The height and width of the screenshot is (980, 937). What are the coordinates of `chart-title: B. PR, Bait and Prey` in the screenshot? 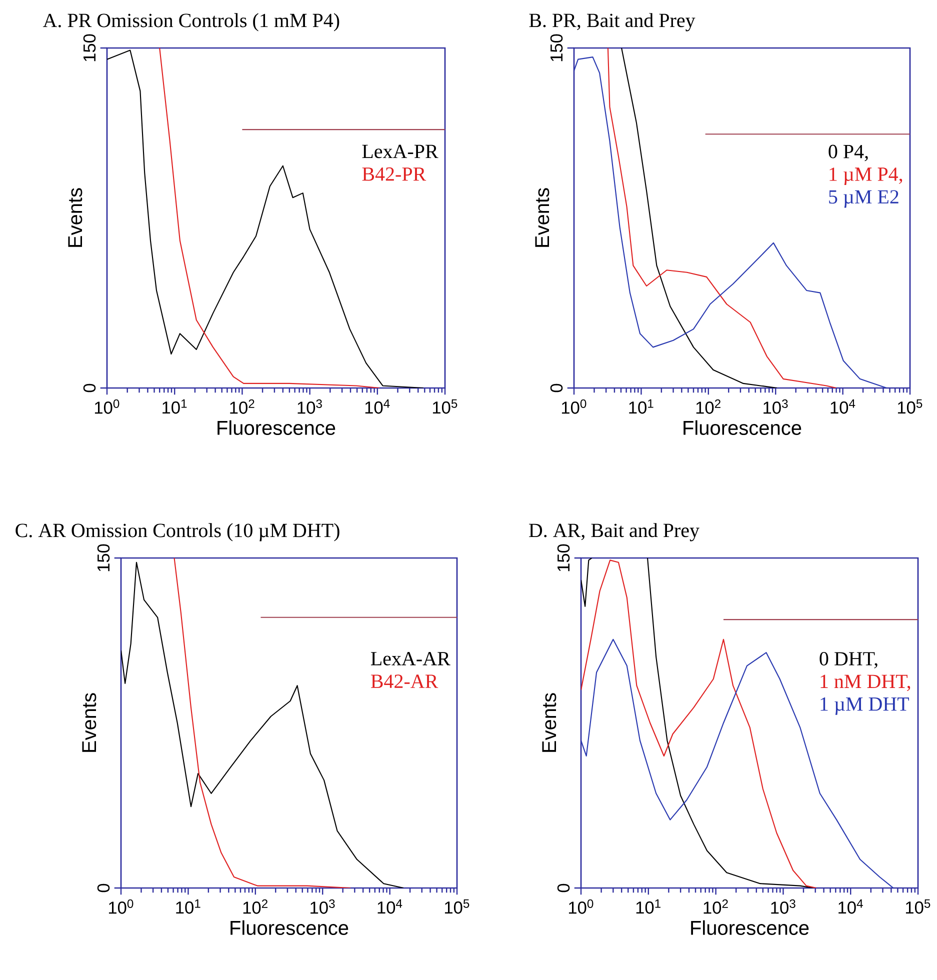 It's located at (612, 22).